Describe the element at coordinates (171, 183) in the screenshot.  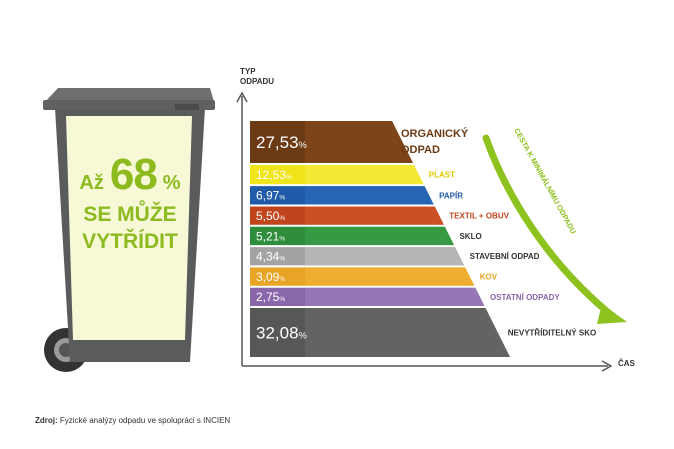
I see `bin-percent-sign: %` at that location.